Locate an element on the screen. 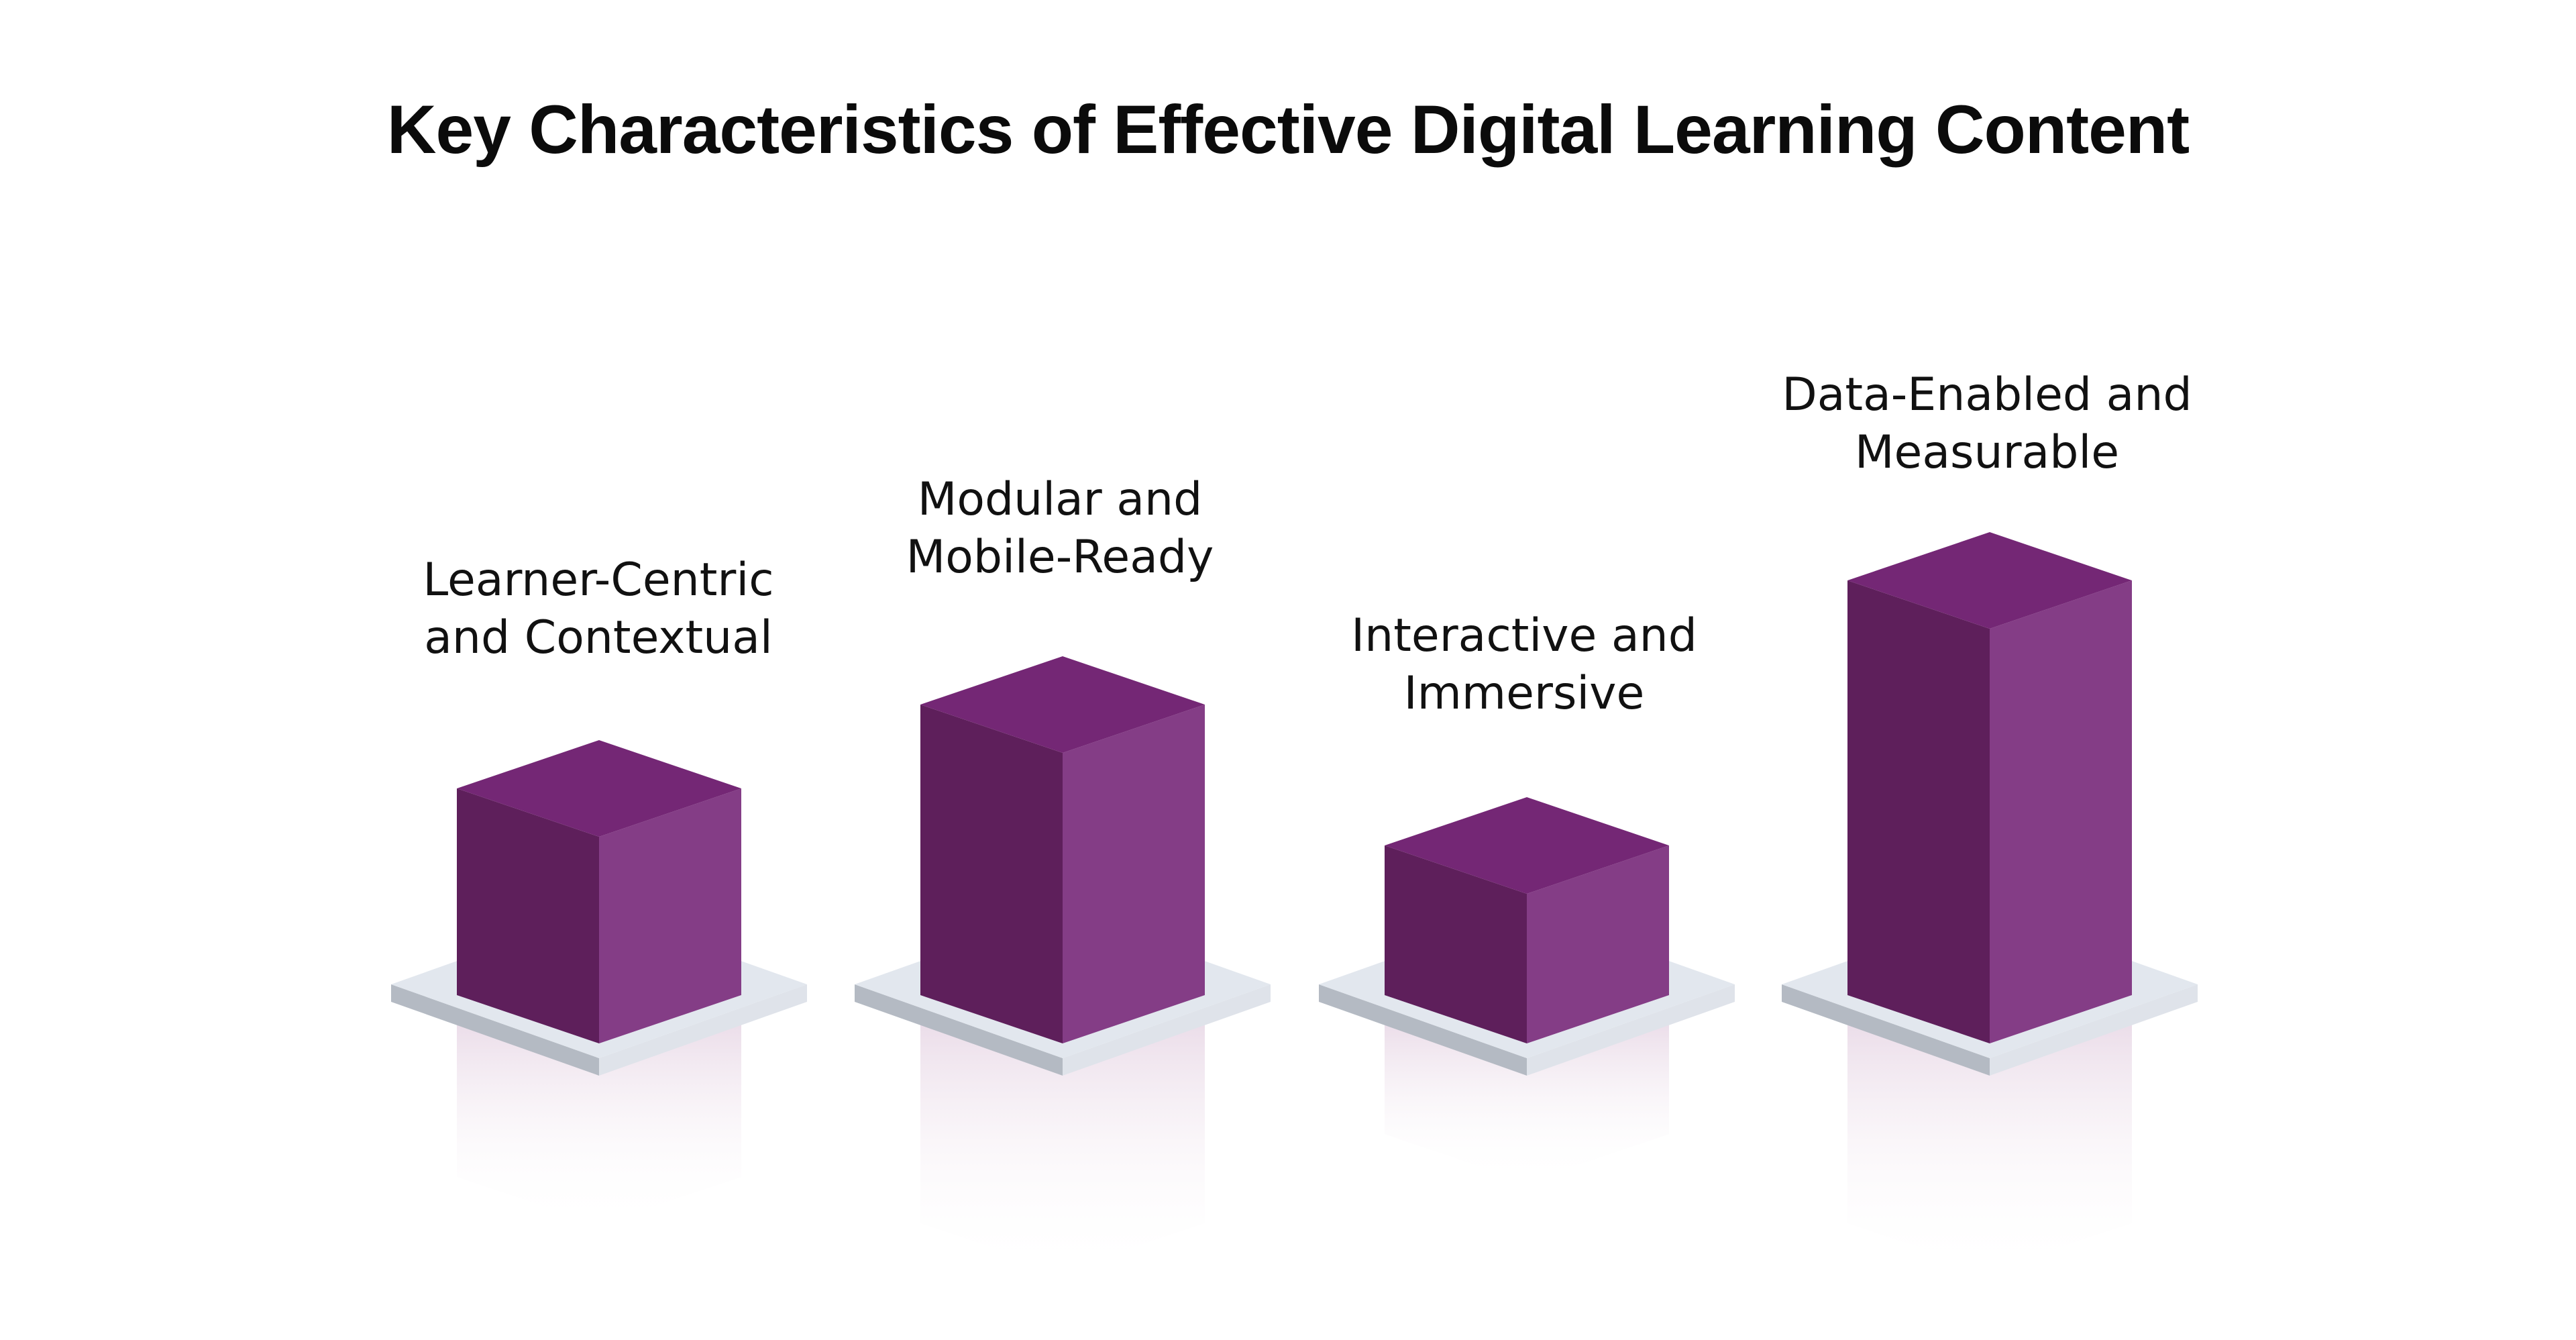 The height and width of the screenshot is (1340, 2576). pillar-label-modular: Modular and Mobile-Ready is located at coordinates (1060, 528).